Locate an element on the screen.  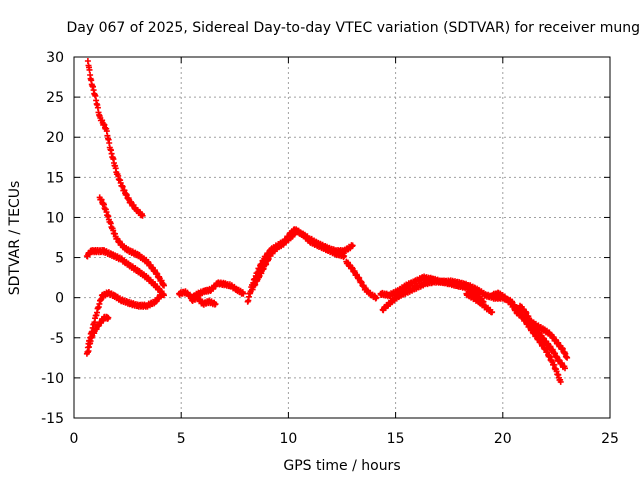
x-tick-label: 0 is located at coordinates (74, 439).